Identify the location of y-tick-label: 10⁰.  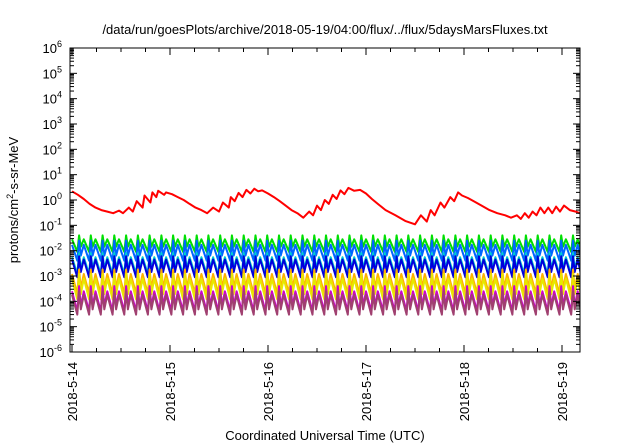
(52, 199).